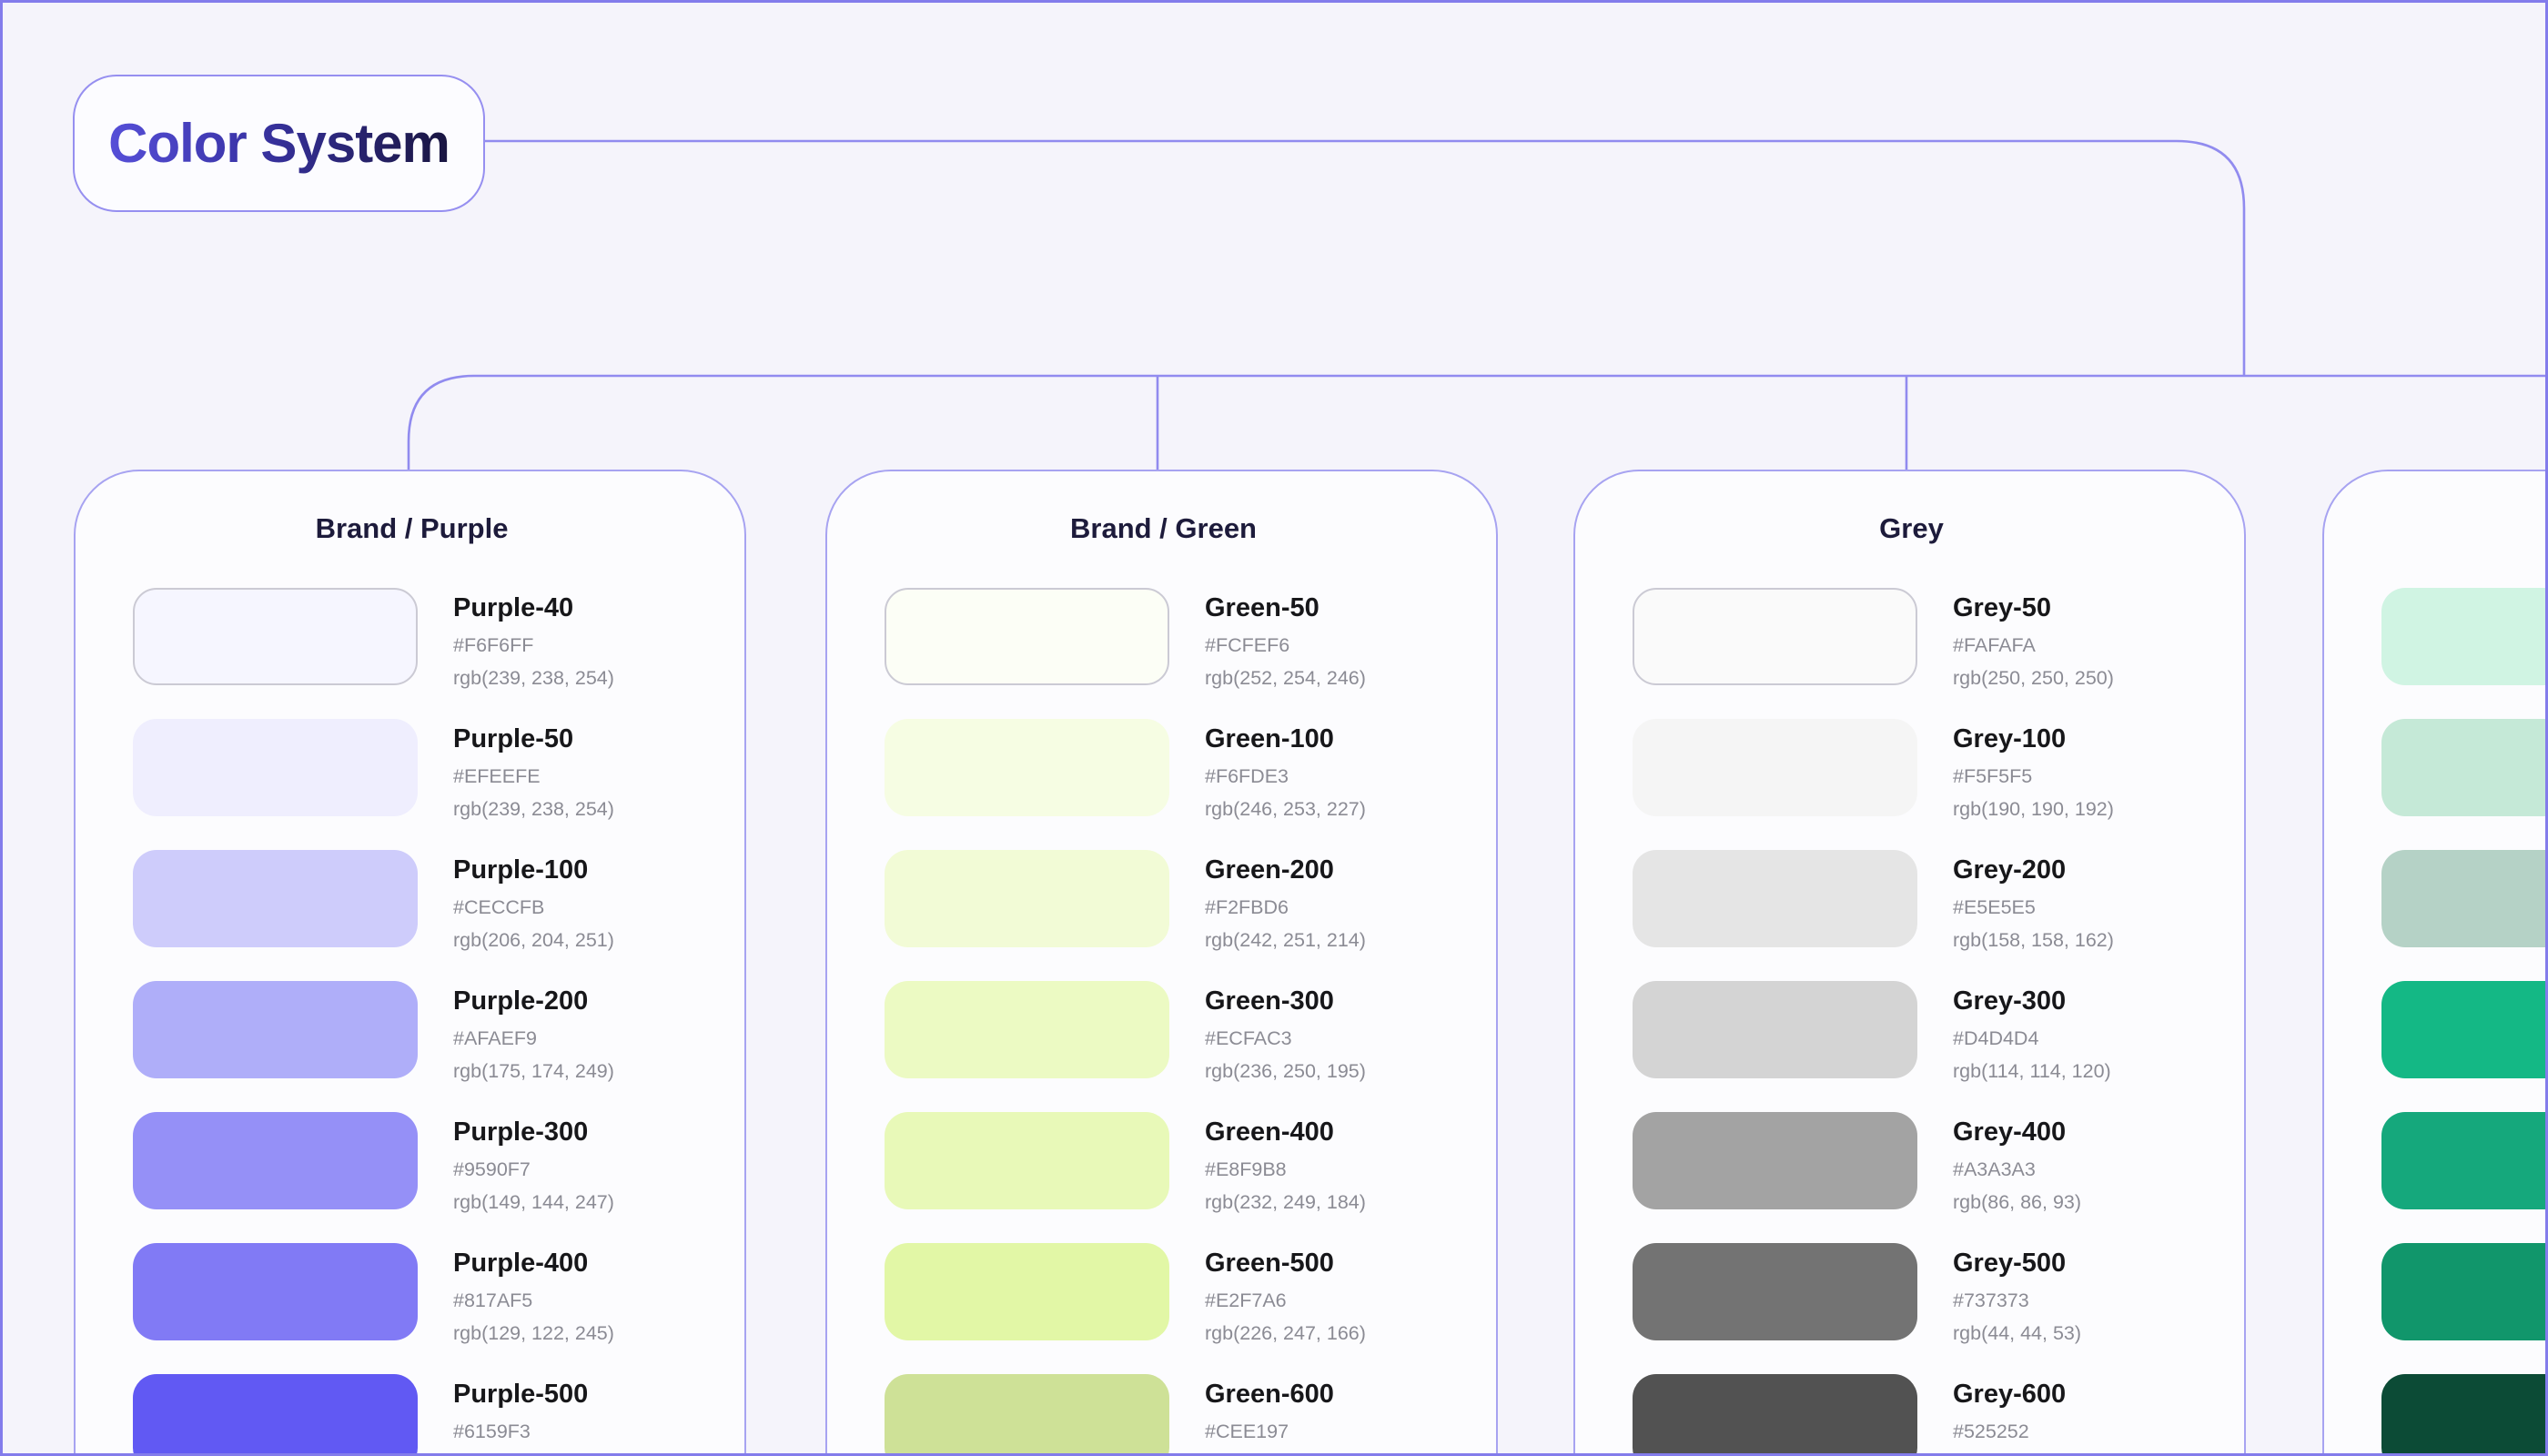 This screenshot has width=2548, height=1456. Describe the element at coordinates (2017, 1454) in the screenshot. I see `color-rgb: rgb(40, 40, 48)` at that location.